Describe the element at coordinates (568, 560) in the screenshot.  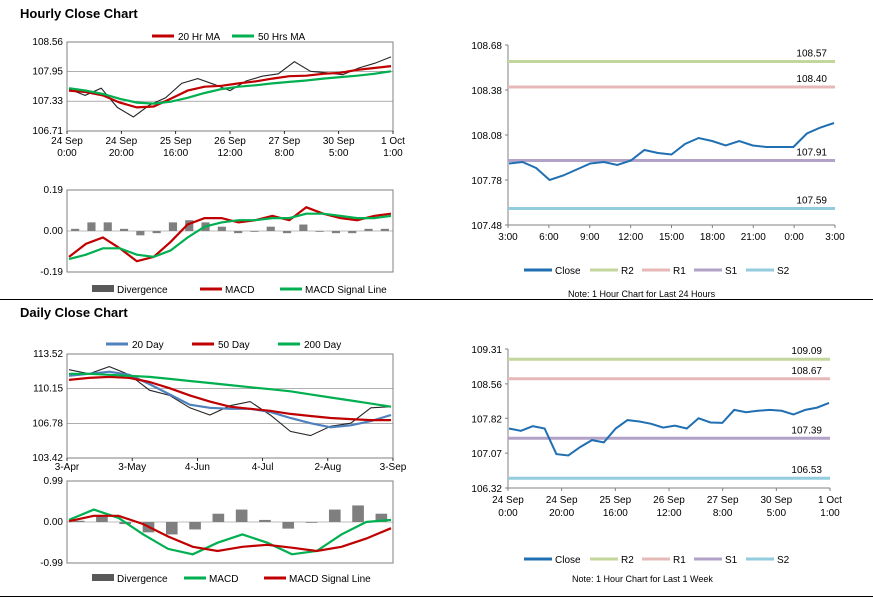
I see `daily-pivot-legend-close-label: Close` at that location.